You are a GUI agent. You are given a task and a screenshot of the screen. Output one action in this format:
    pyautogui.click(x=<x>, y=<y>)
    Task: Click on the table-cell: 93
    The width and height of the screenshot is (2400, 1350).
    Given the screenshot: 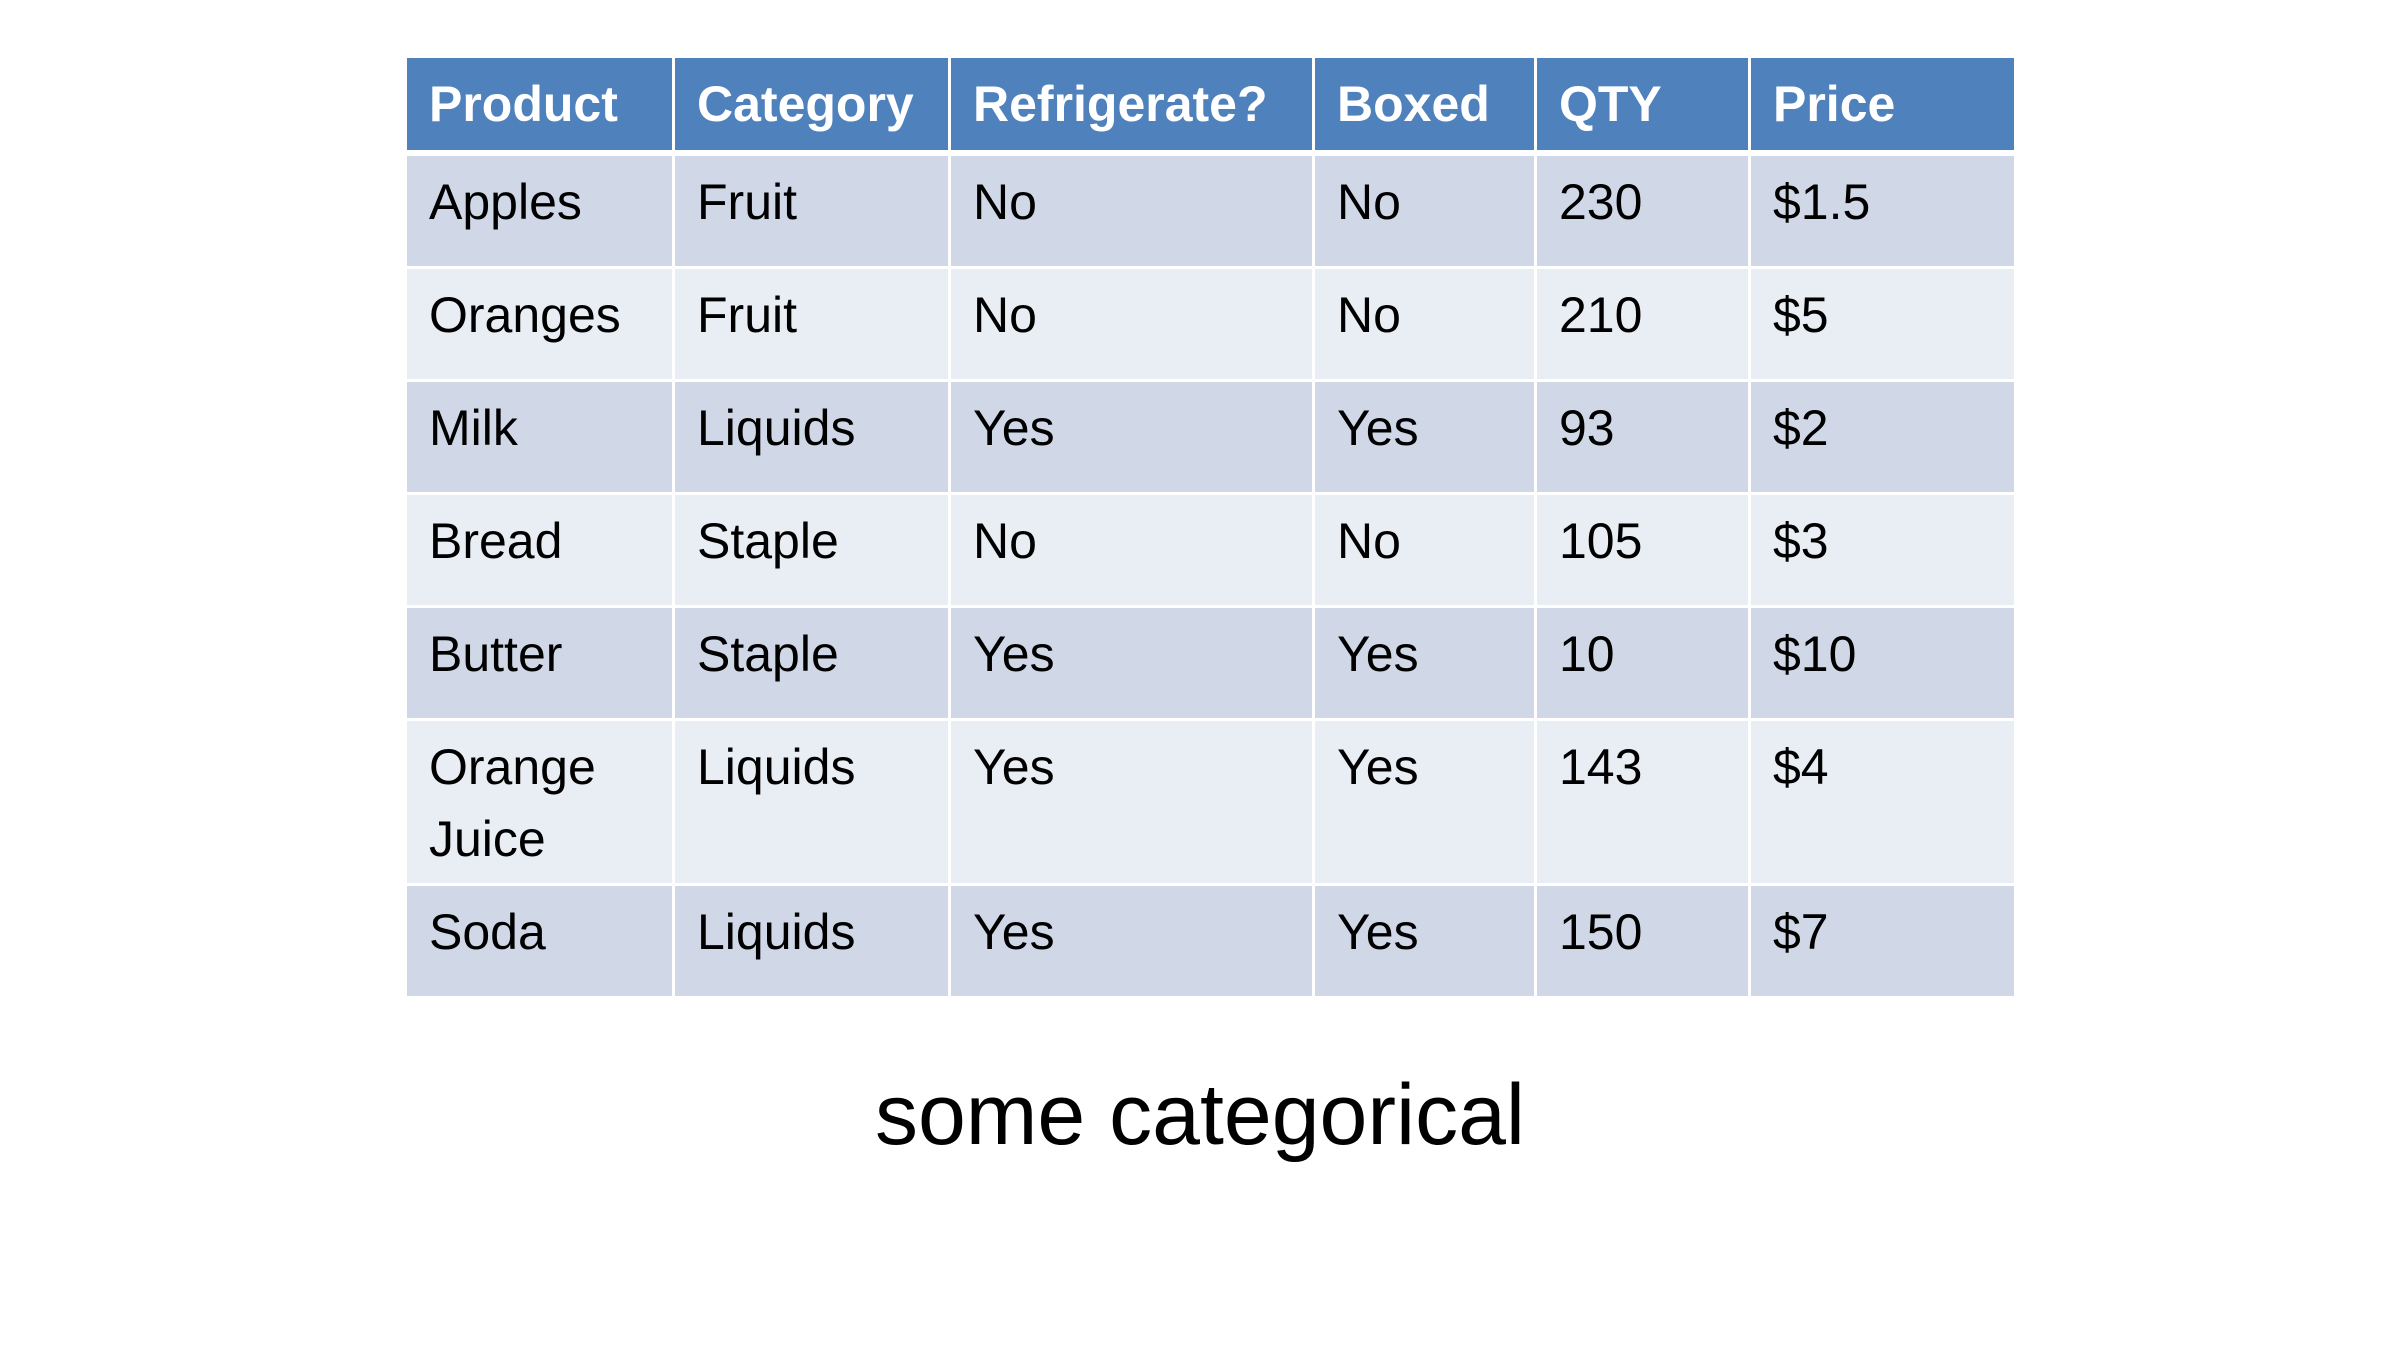 What is the action you would take?
    pyautogui.click(x=1642, y=437)
    